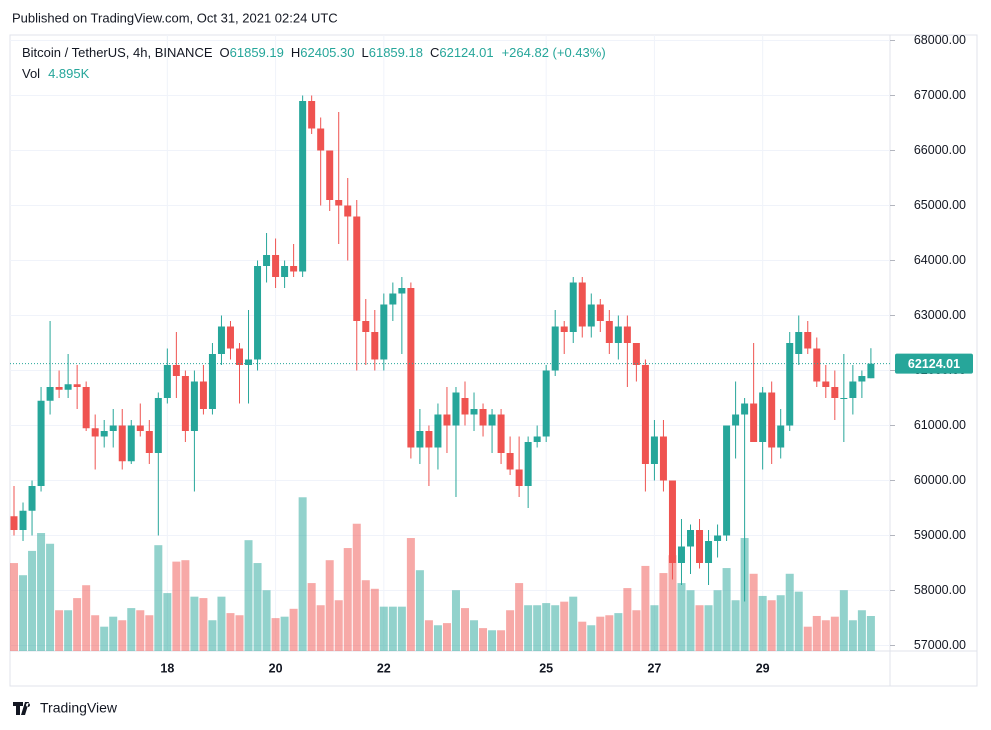 Image resolution: width=991 pixels, height=730 pixels. Describe the element at coordinates (940, 205) in the screenshot. I see `y-tick-label: 65000.00` at that location.